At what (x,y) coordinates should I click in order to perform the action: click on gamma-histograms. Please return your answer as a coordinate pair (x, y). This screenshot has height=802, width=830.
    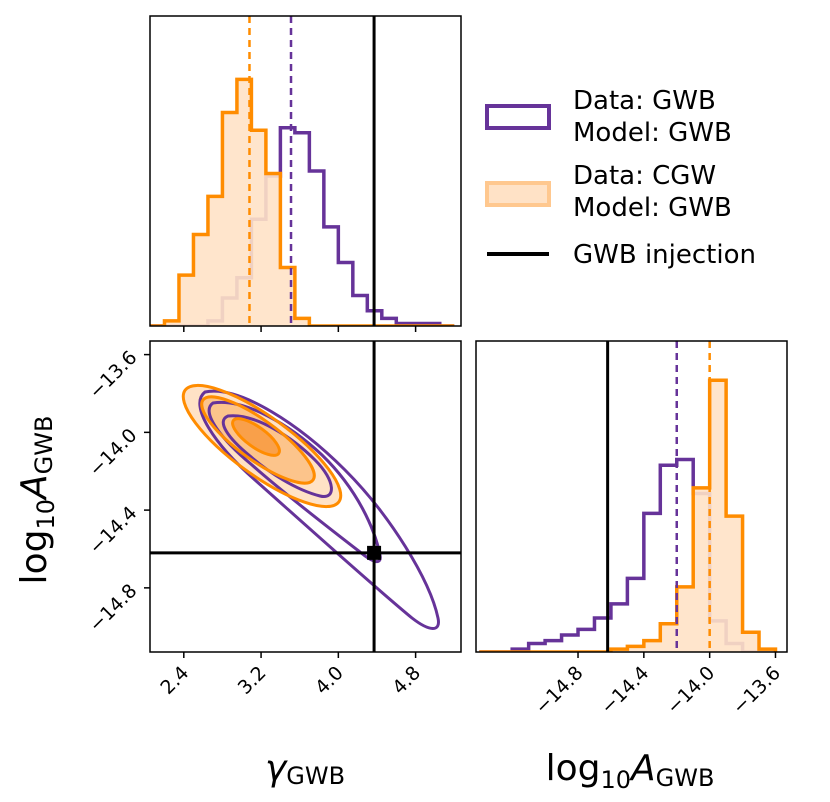
    Looking at the image, I should click on (302, 171).